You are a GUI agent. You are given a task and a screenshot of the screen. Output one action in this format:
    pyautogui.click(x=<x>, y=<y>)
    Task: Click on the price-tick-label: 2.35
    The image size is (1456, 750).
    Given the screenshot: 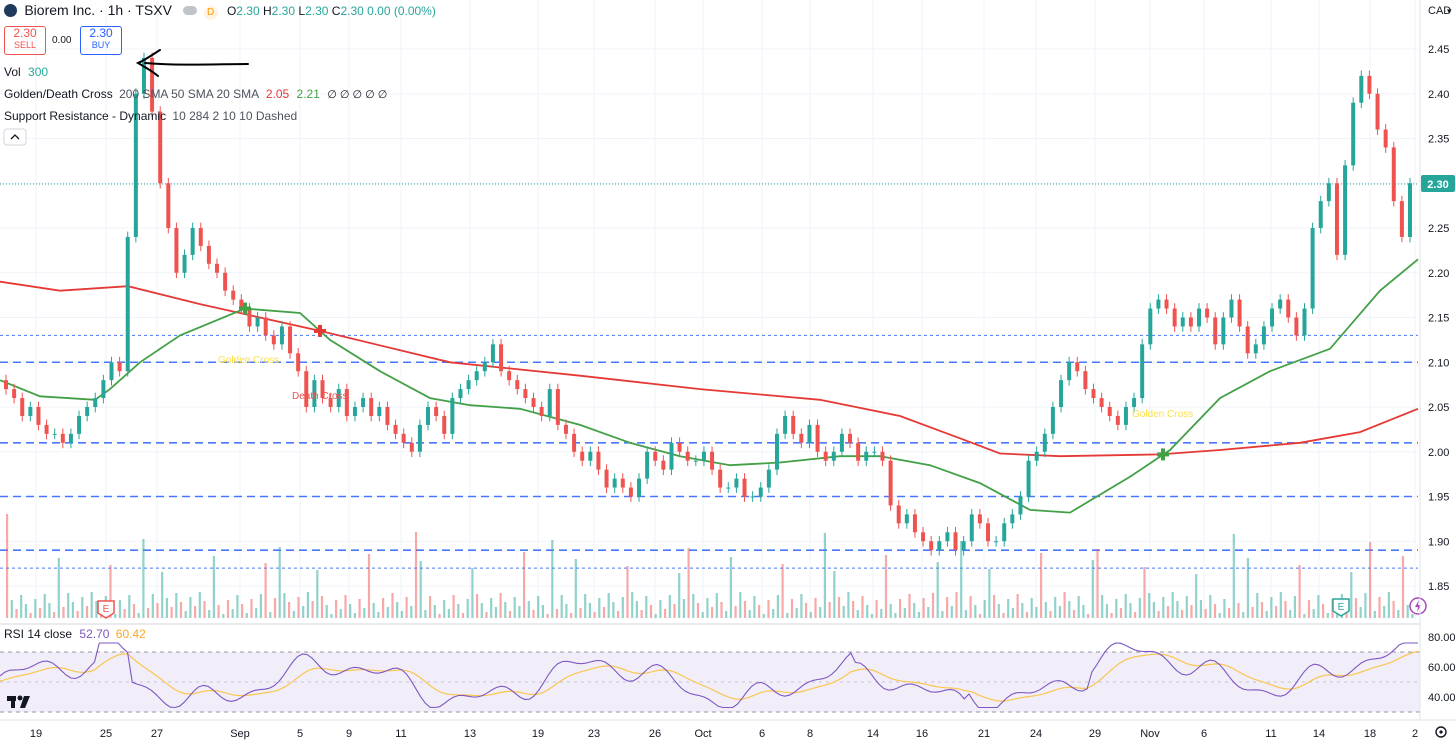 What is the action you would take?
    pyautogui.click(x=1438, y=140)
    